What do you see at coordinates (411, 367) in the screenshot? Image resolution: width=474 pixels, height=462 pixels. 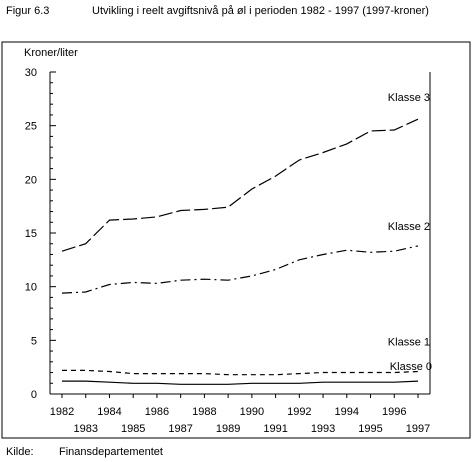 I see `series-label: Klasse 0` at bounding box center [411, 367].